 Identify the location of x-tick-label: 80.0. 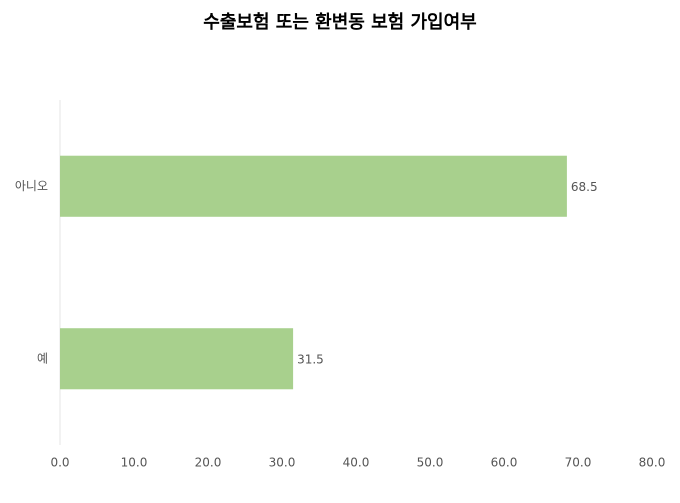
(652, 463).